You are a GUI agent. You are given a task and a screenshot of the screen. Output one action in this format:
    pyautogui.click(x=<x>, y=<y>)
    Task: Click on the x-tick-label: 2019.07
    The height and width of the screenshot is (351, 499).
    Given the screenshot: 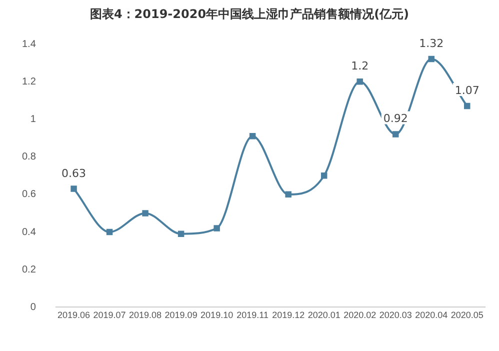 What is the action you would take?
    pyautogui.click(x=109, y=315)
    